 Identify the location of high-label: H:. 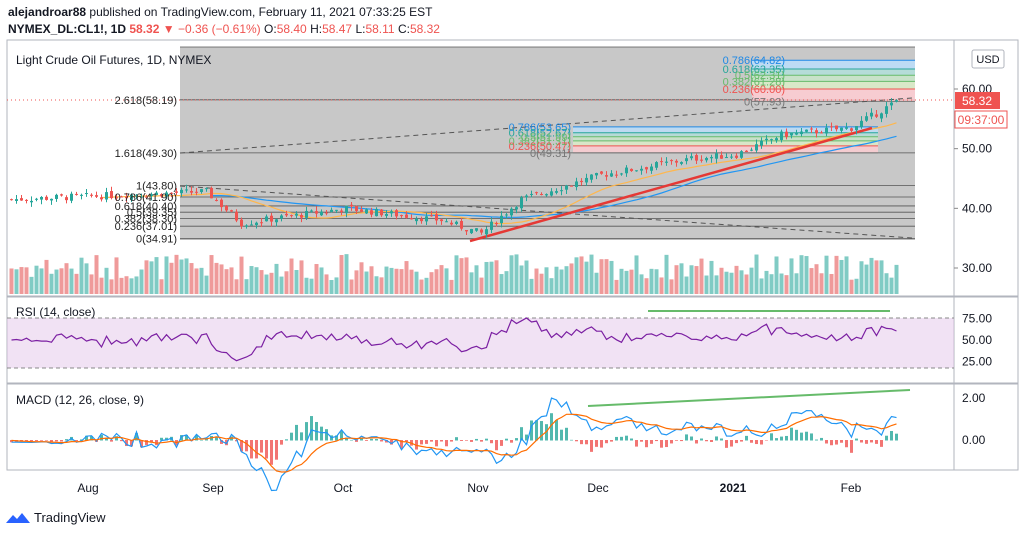
(316, 29).